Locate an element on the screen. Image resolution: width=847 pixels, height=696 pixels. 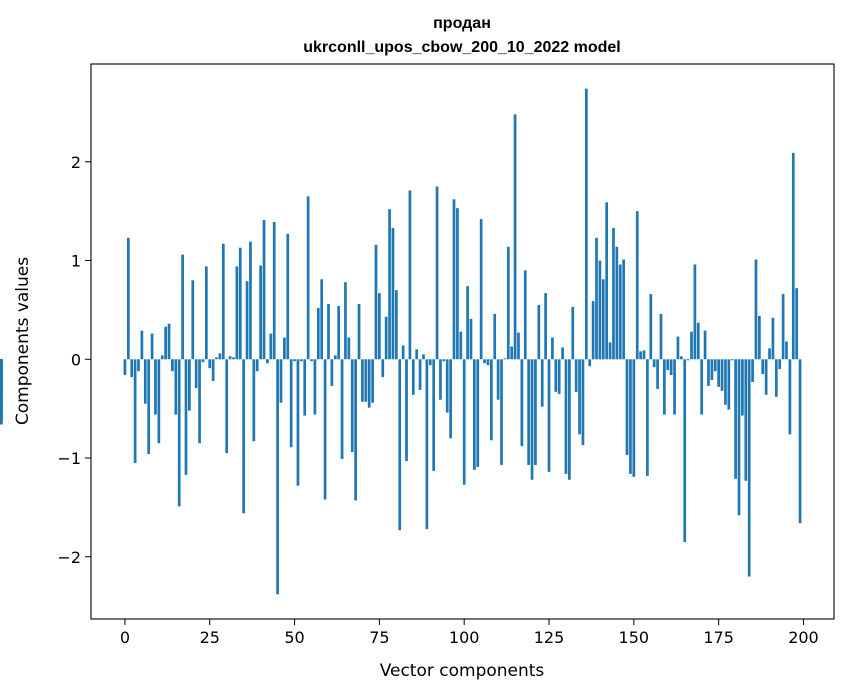
y-axis: −2 −1 0 1 2 is located at coordinates (74, 360).